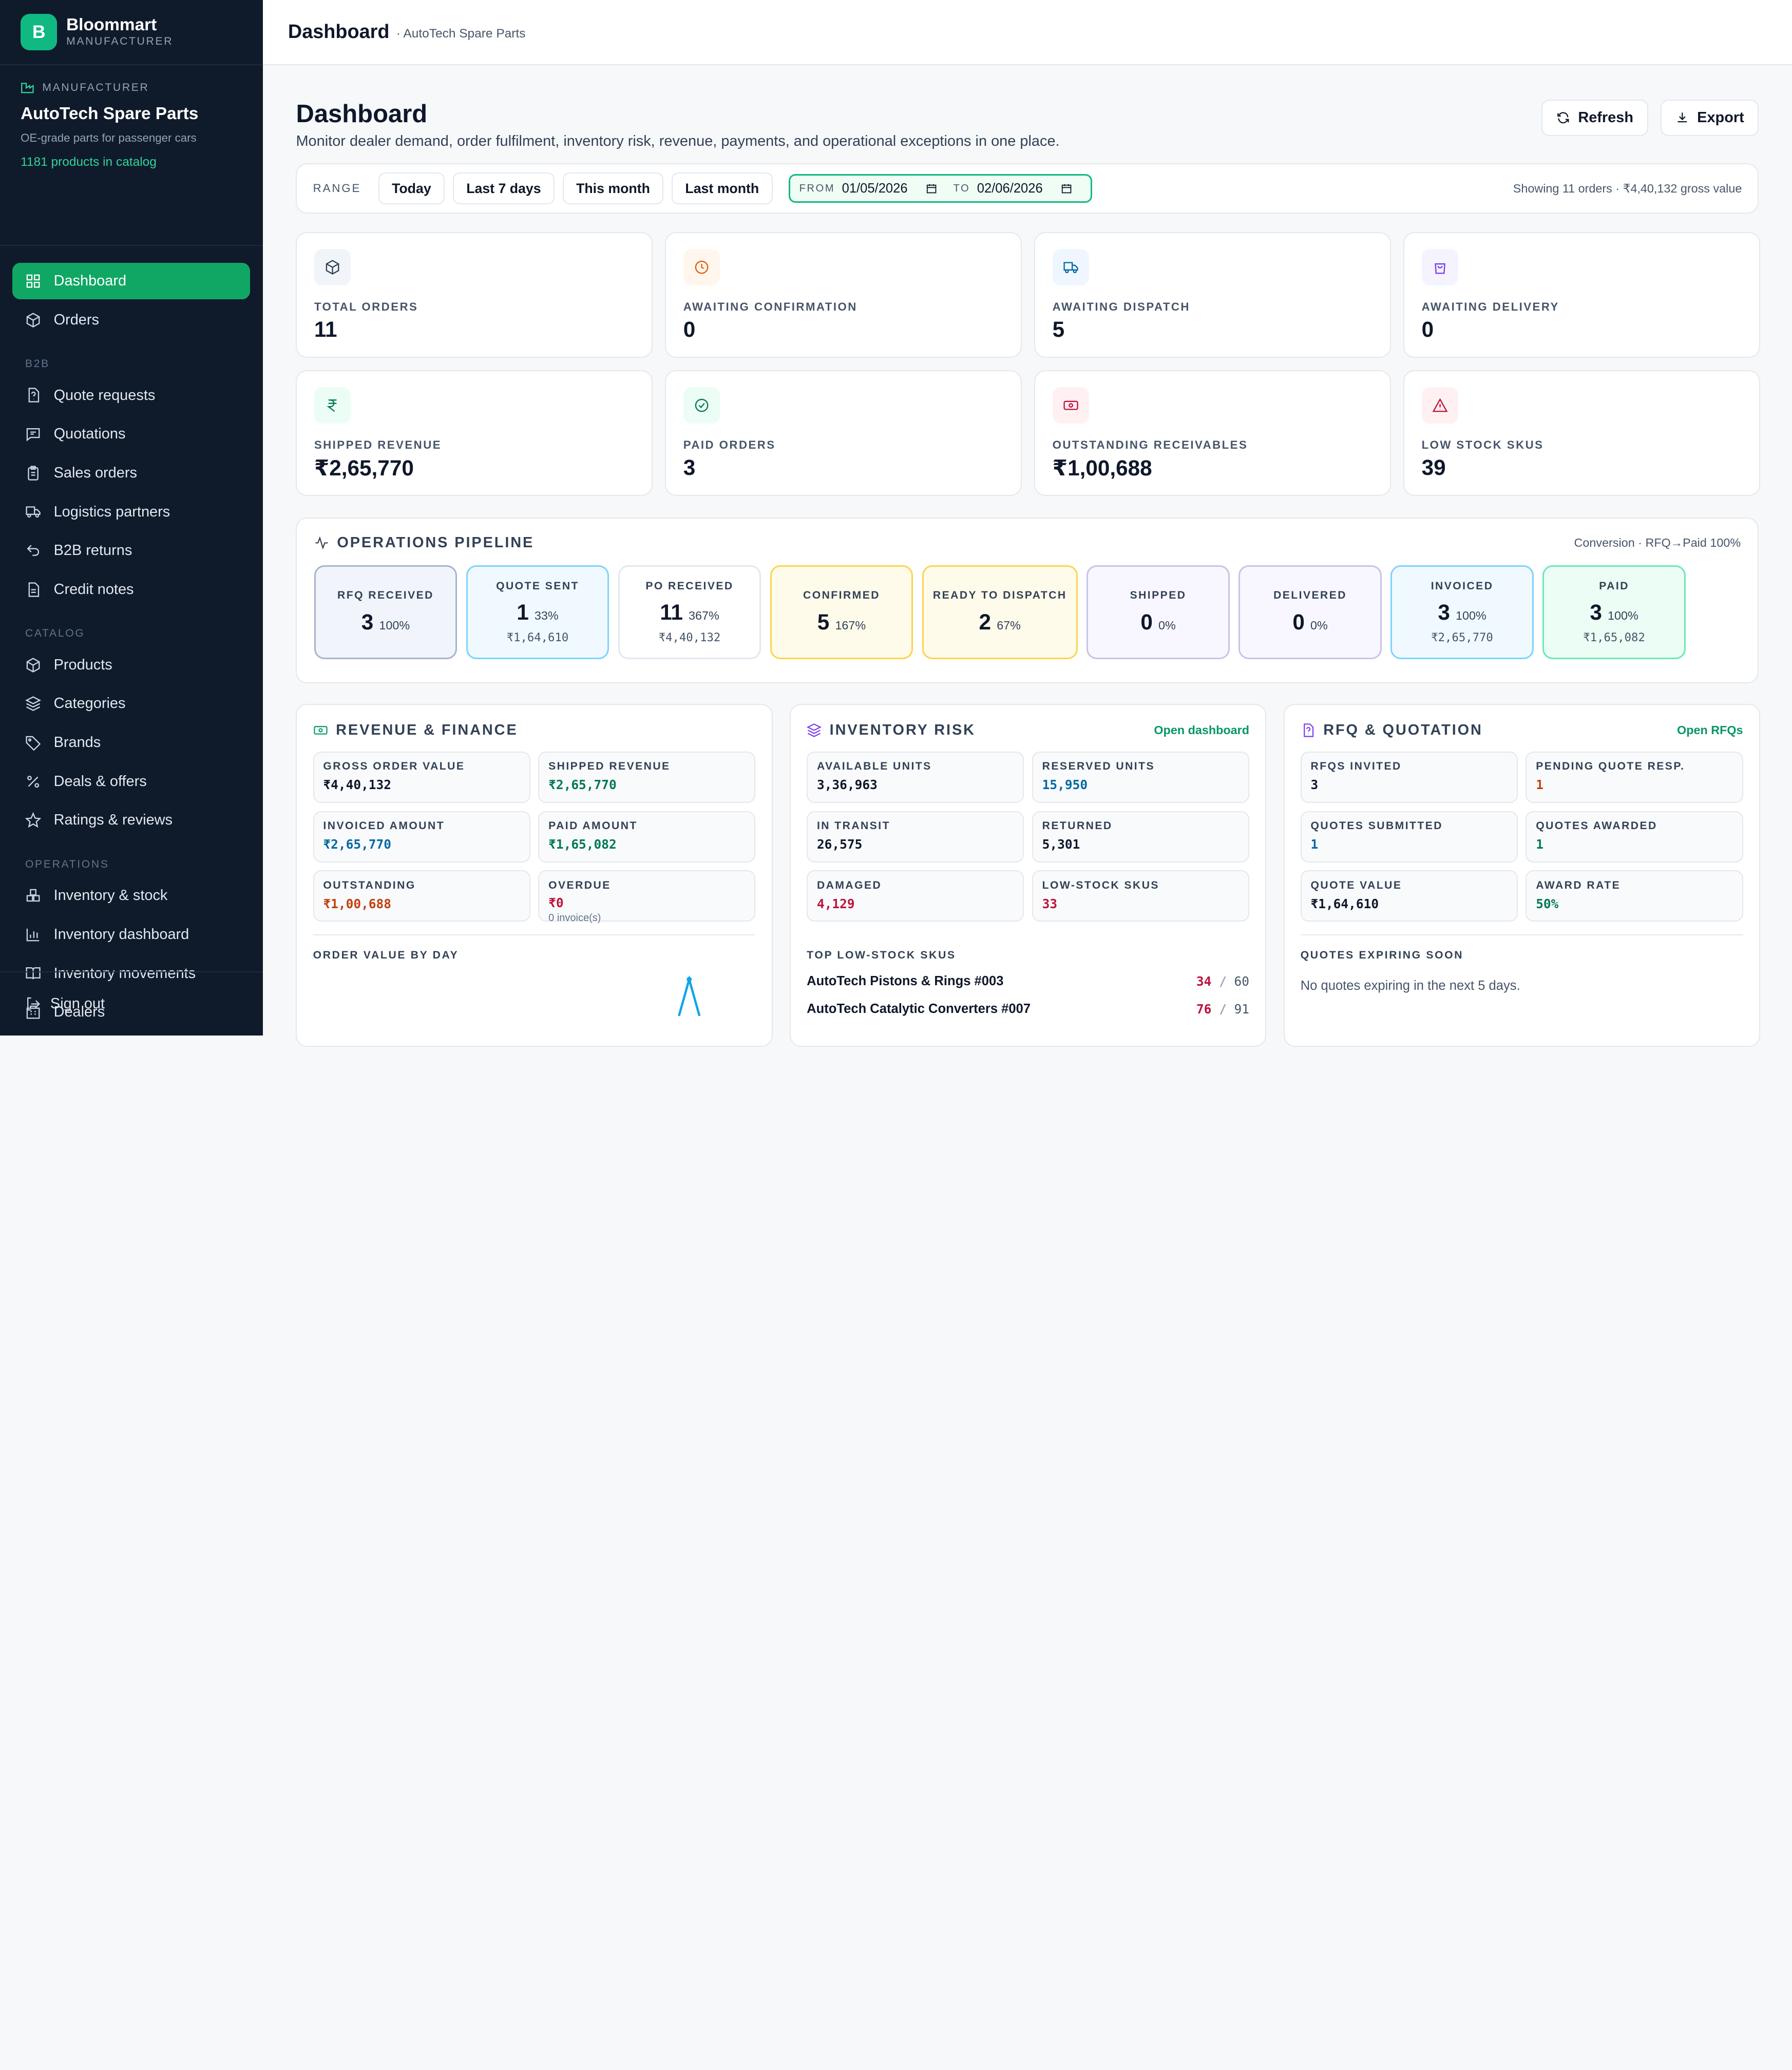 The width and height of the screenshot is (1792, 2070). What do you see at coordinates (461, 33) in the screenshot?
I see `topbar-subtitle: · AutoTech Spare Parts` at bounding box center [461, 33].